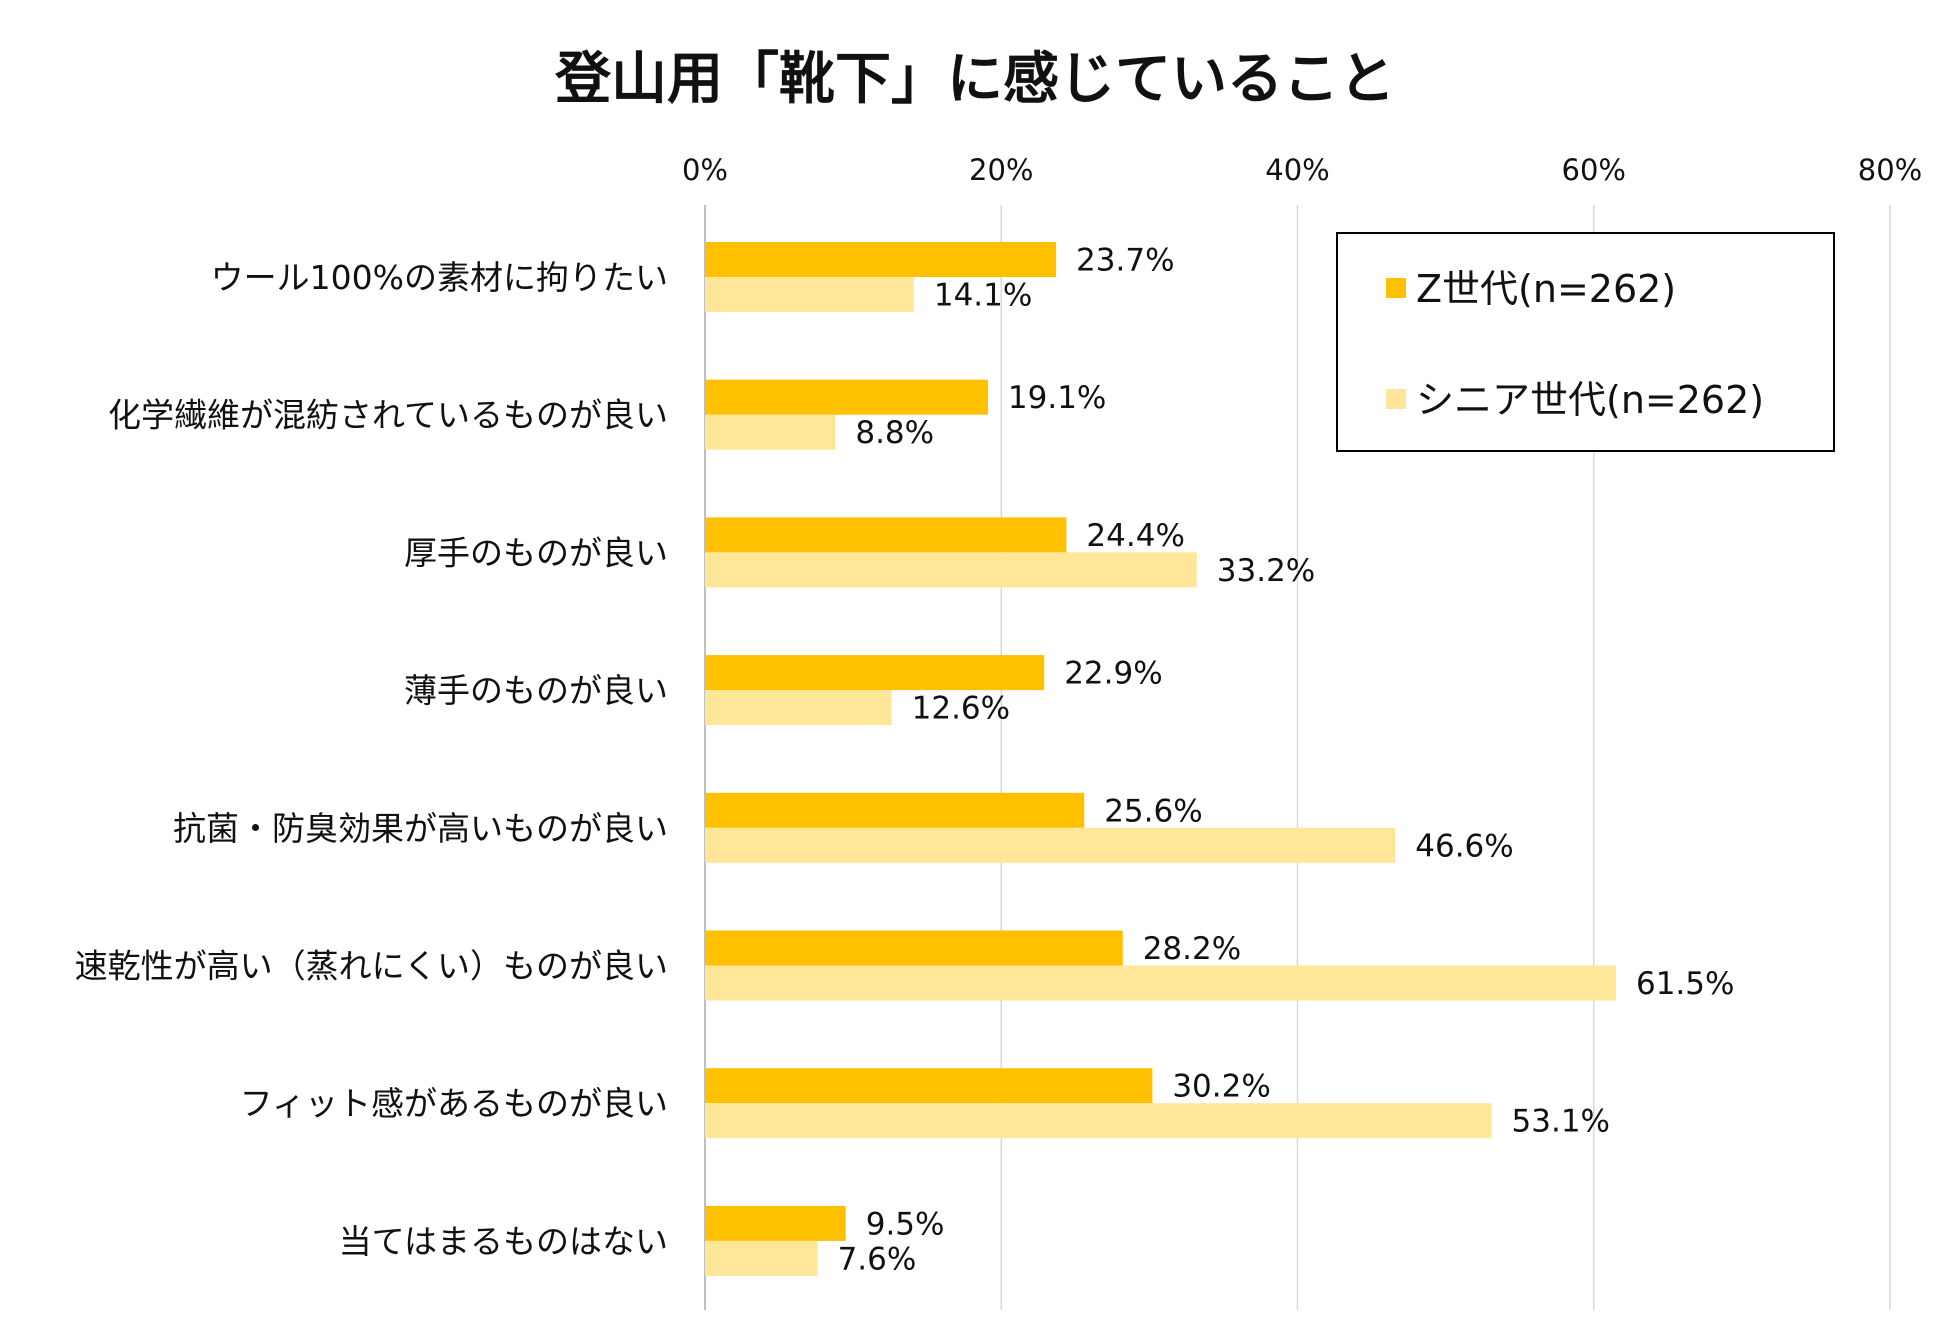  What do you see at coordinates (1001, 170) in the screenshot?
I see `x-tick-label: 20%` at bounding box center [1001, 170].